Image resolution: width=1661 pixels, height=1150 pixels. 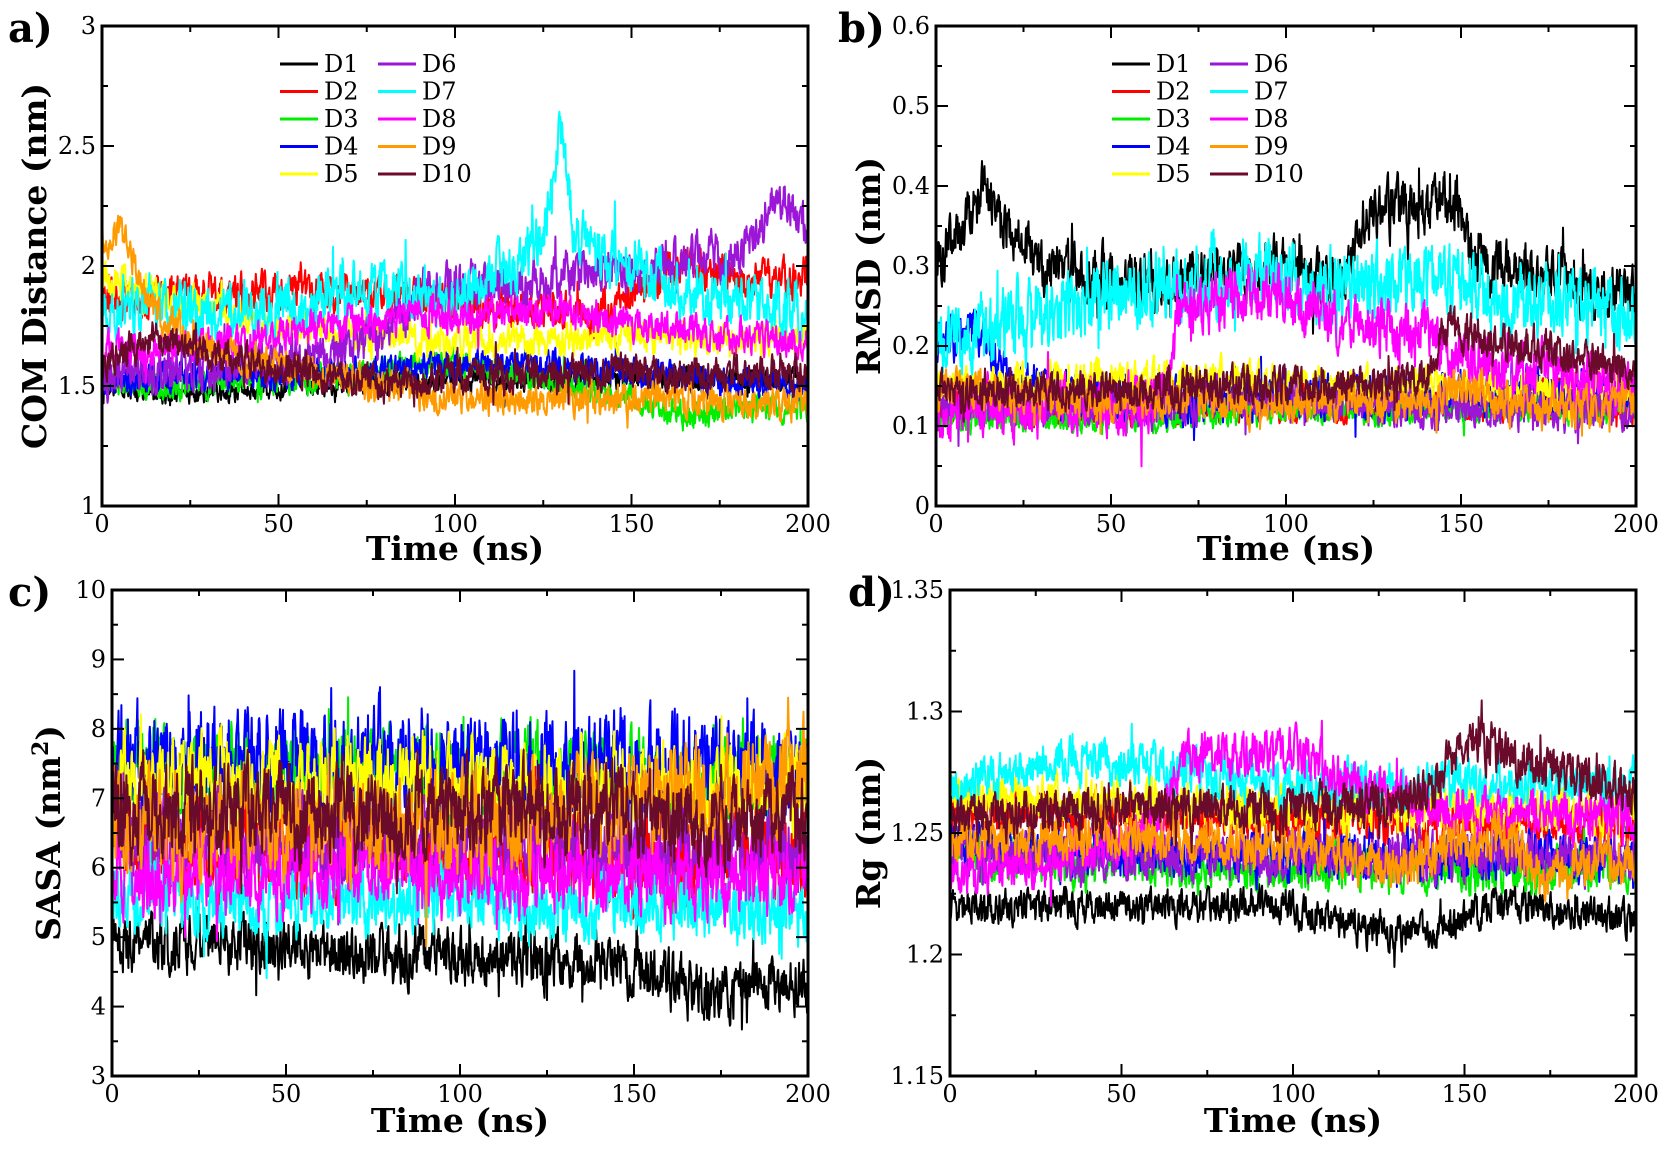 What do you see at coordinates (98, 798) in the screenshot?
I see `y-tick-label: 7` at bounding box center [98, 798].